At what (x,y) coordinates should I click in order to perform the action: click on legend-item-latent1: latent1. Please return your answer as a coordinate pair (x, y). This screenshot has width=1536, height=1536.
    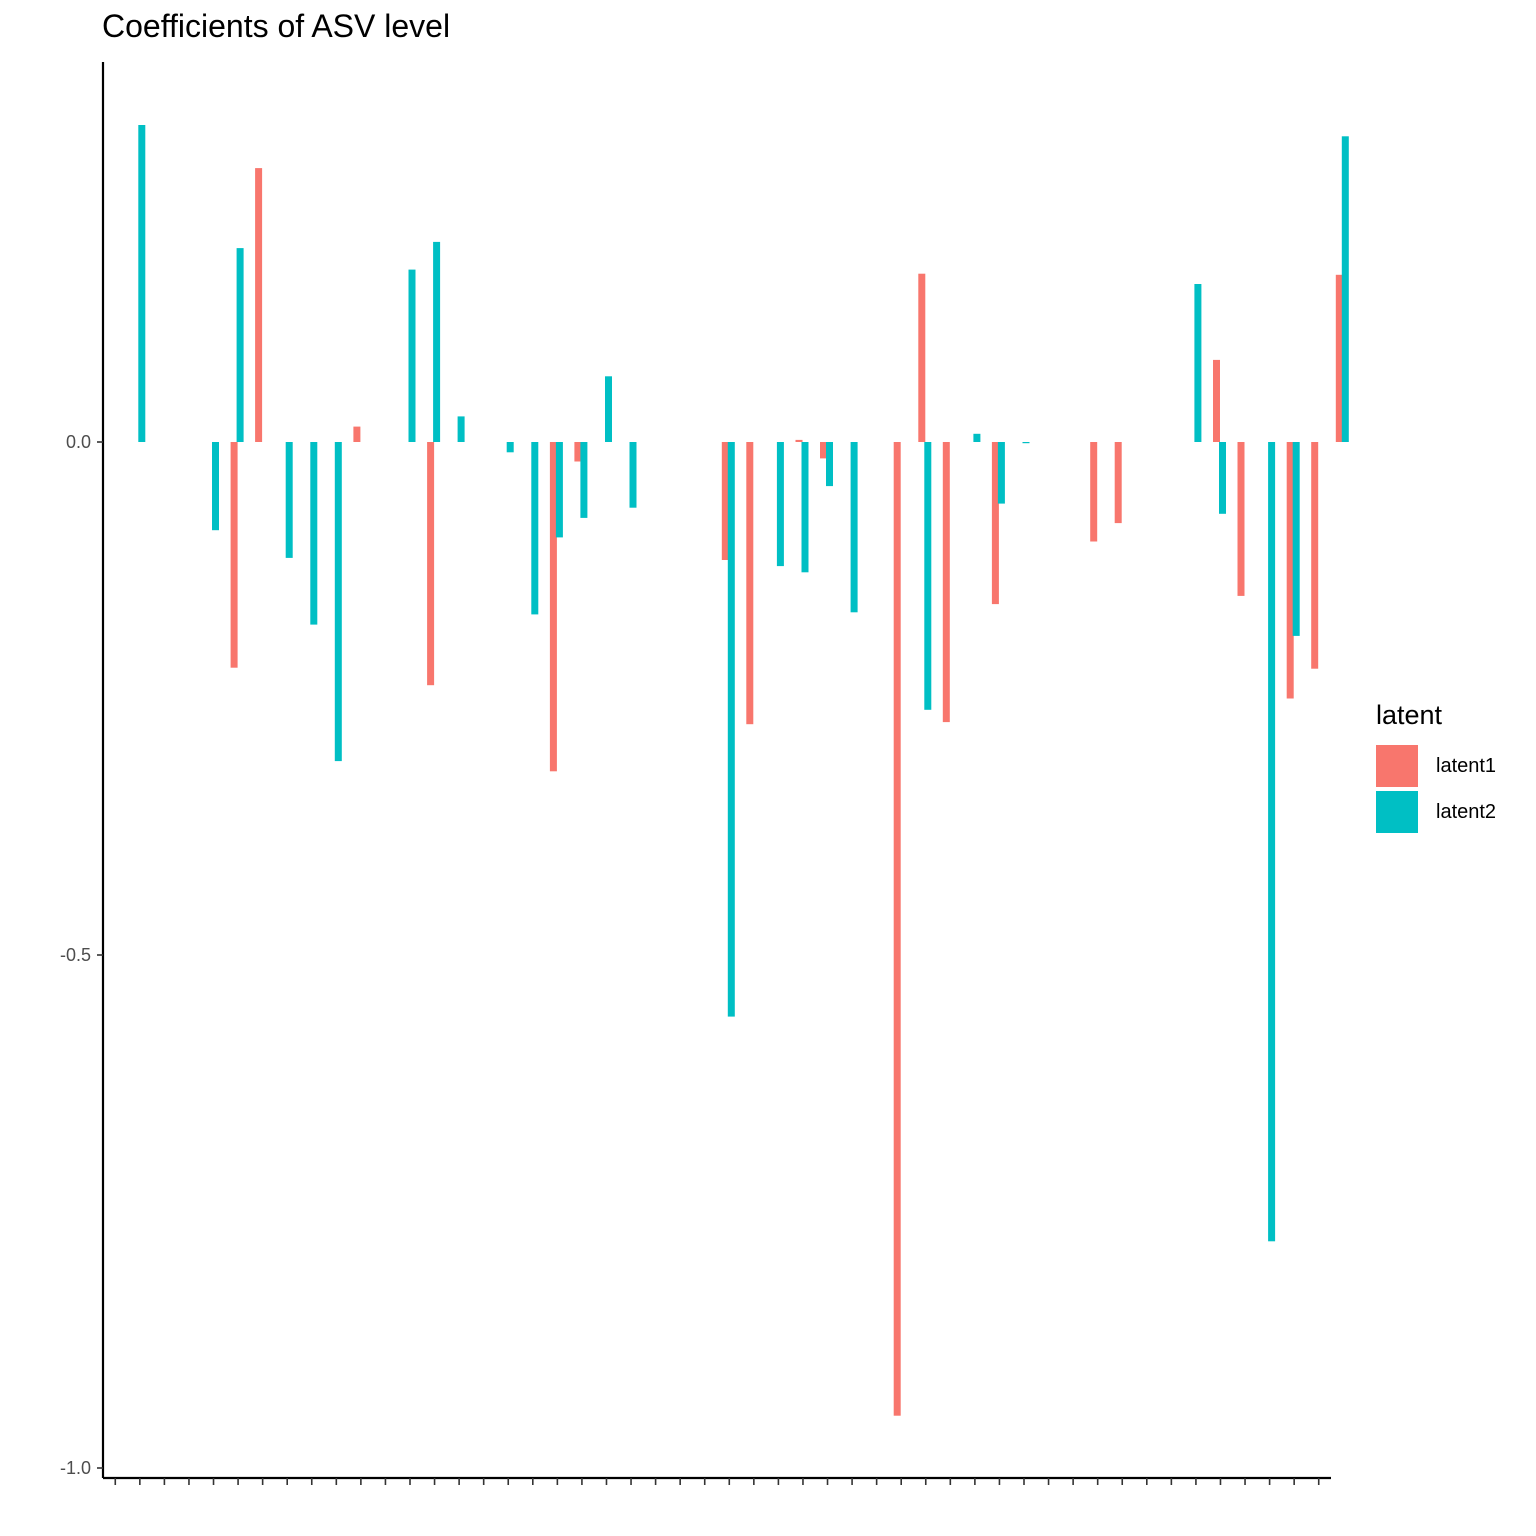
    Looking at the image, I should click on (1436, 766).